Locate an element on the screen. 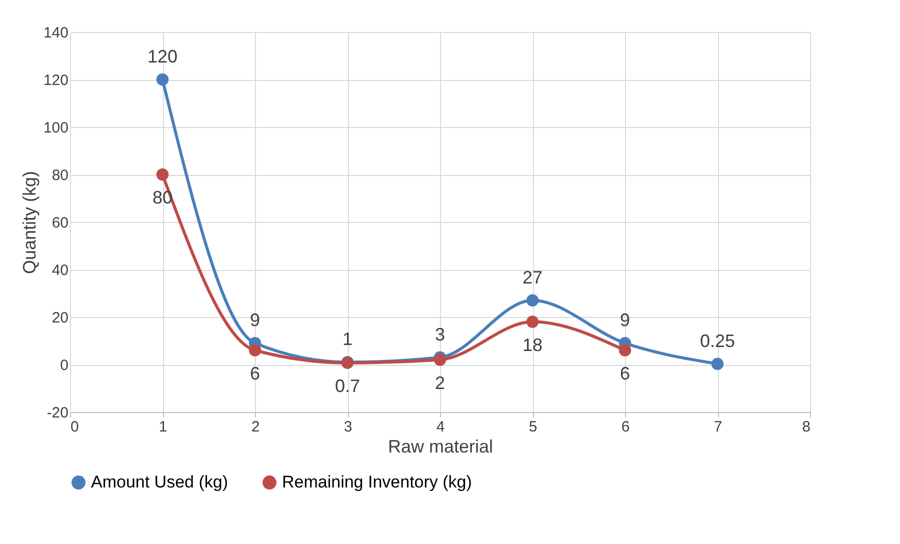 The image size is (900, 544). y-tick-label: 140 is located at coordinates (55, 33).